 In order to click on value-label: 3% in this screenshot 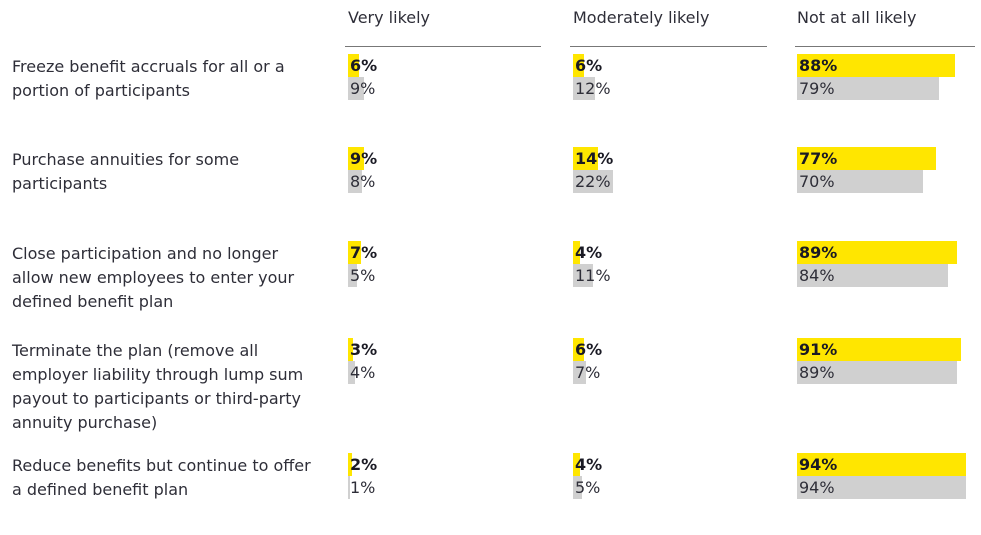, I will do `click(364, 349)`.